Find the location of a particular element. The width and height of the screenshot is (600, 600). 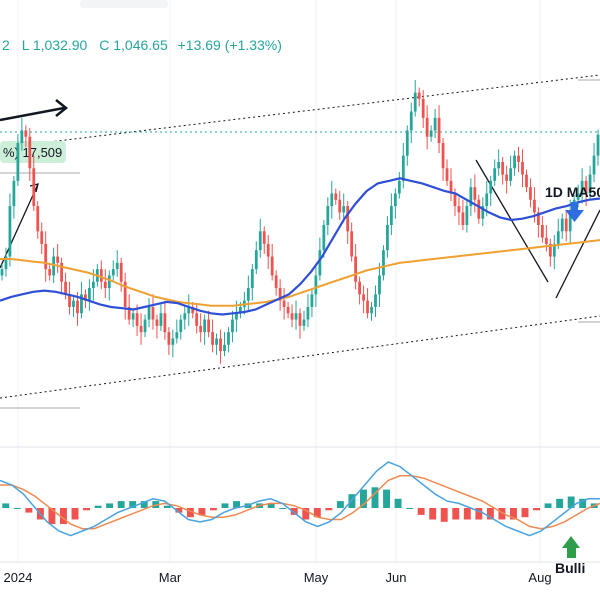

toolbar-button is located at coordinates (124, 4).